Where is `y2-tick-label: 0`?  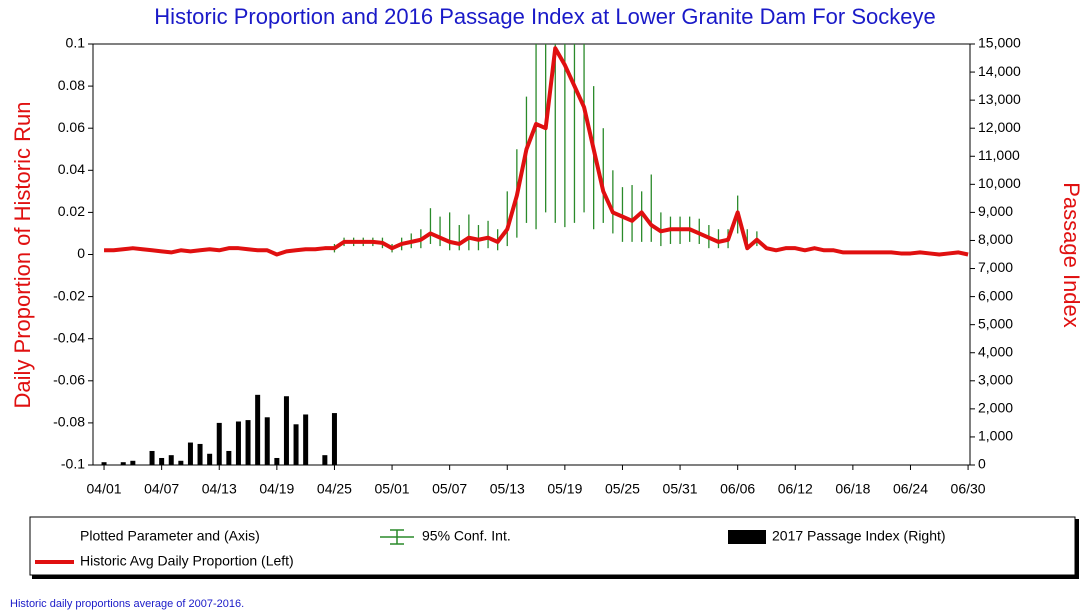
y2-tick-label: 0 is located at coordinates (982, 464).